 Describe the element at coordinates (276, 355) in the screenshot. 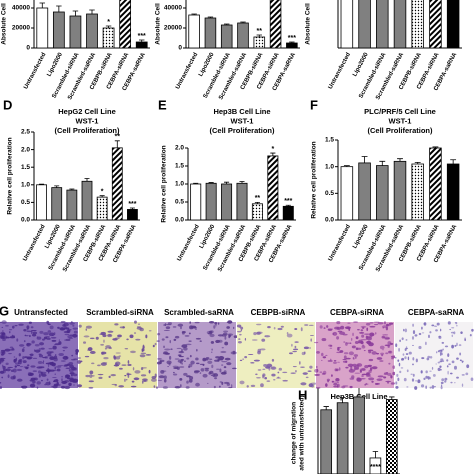

I see `micrograph` at that location.